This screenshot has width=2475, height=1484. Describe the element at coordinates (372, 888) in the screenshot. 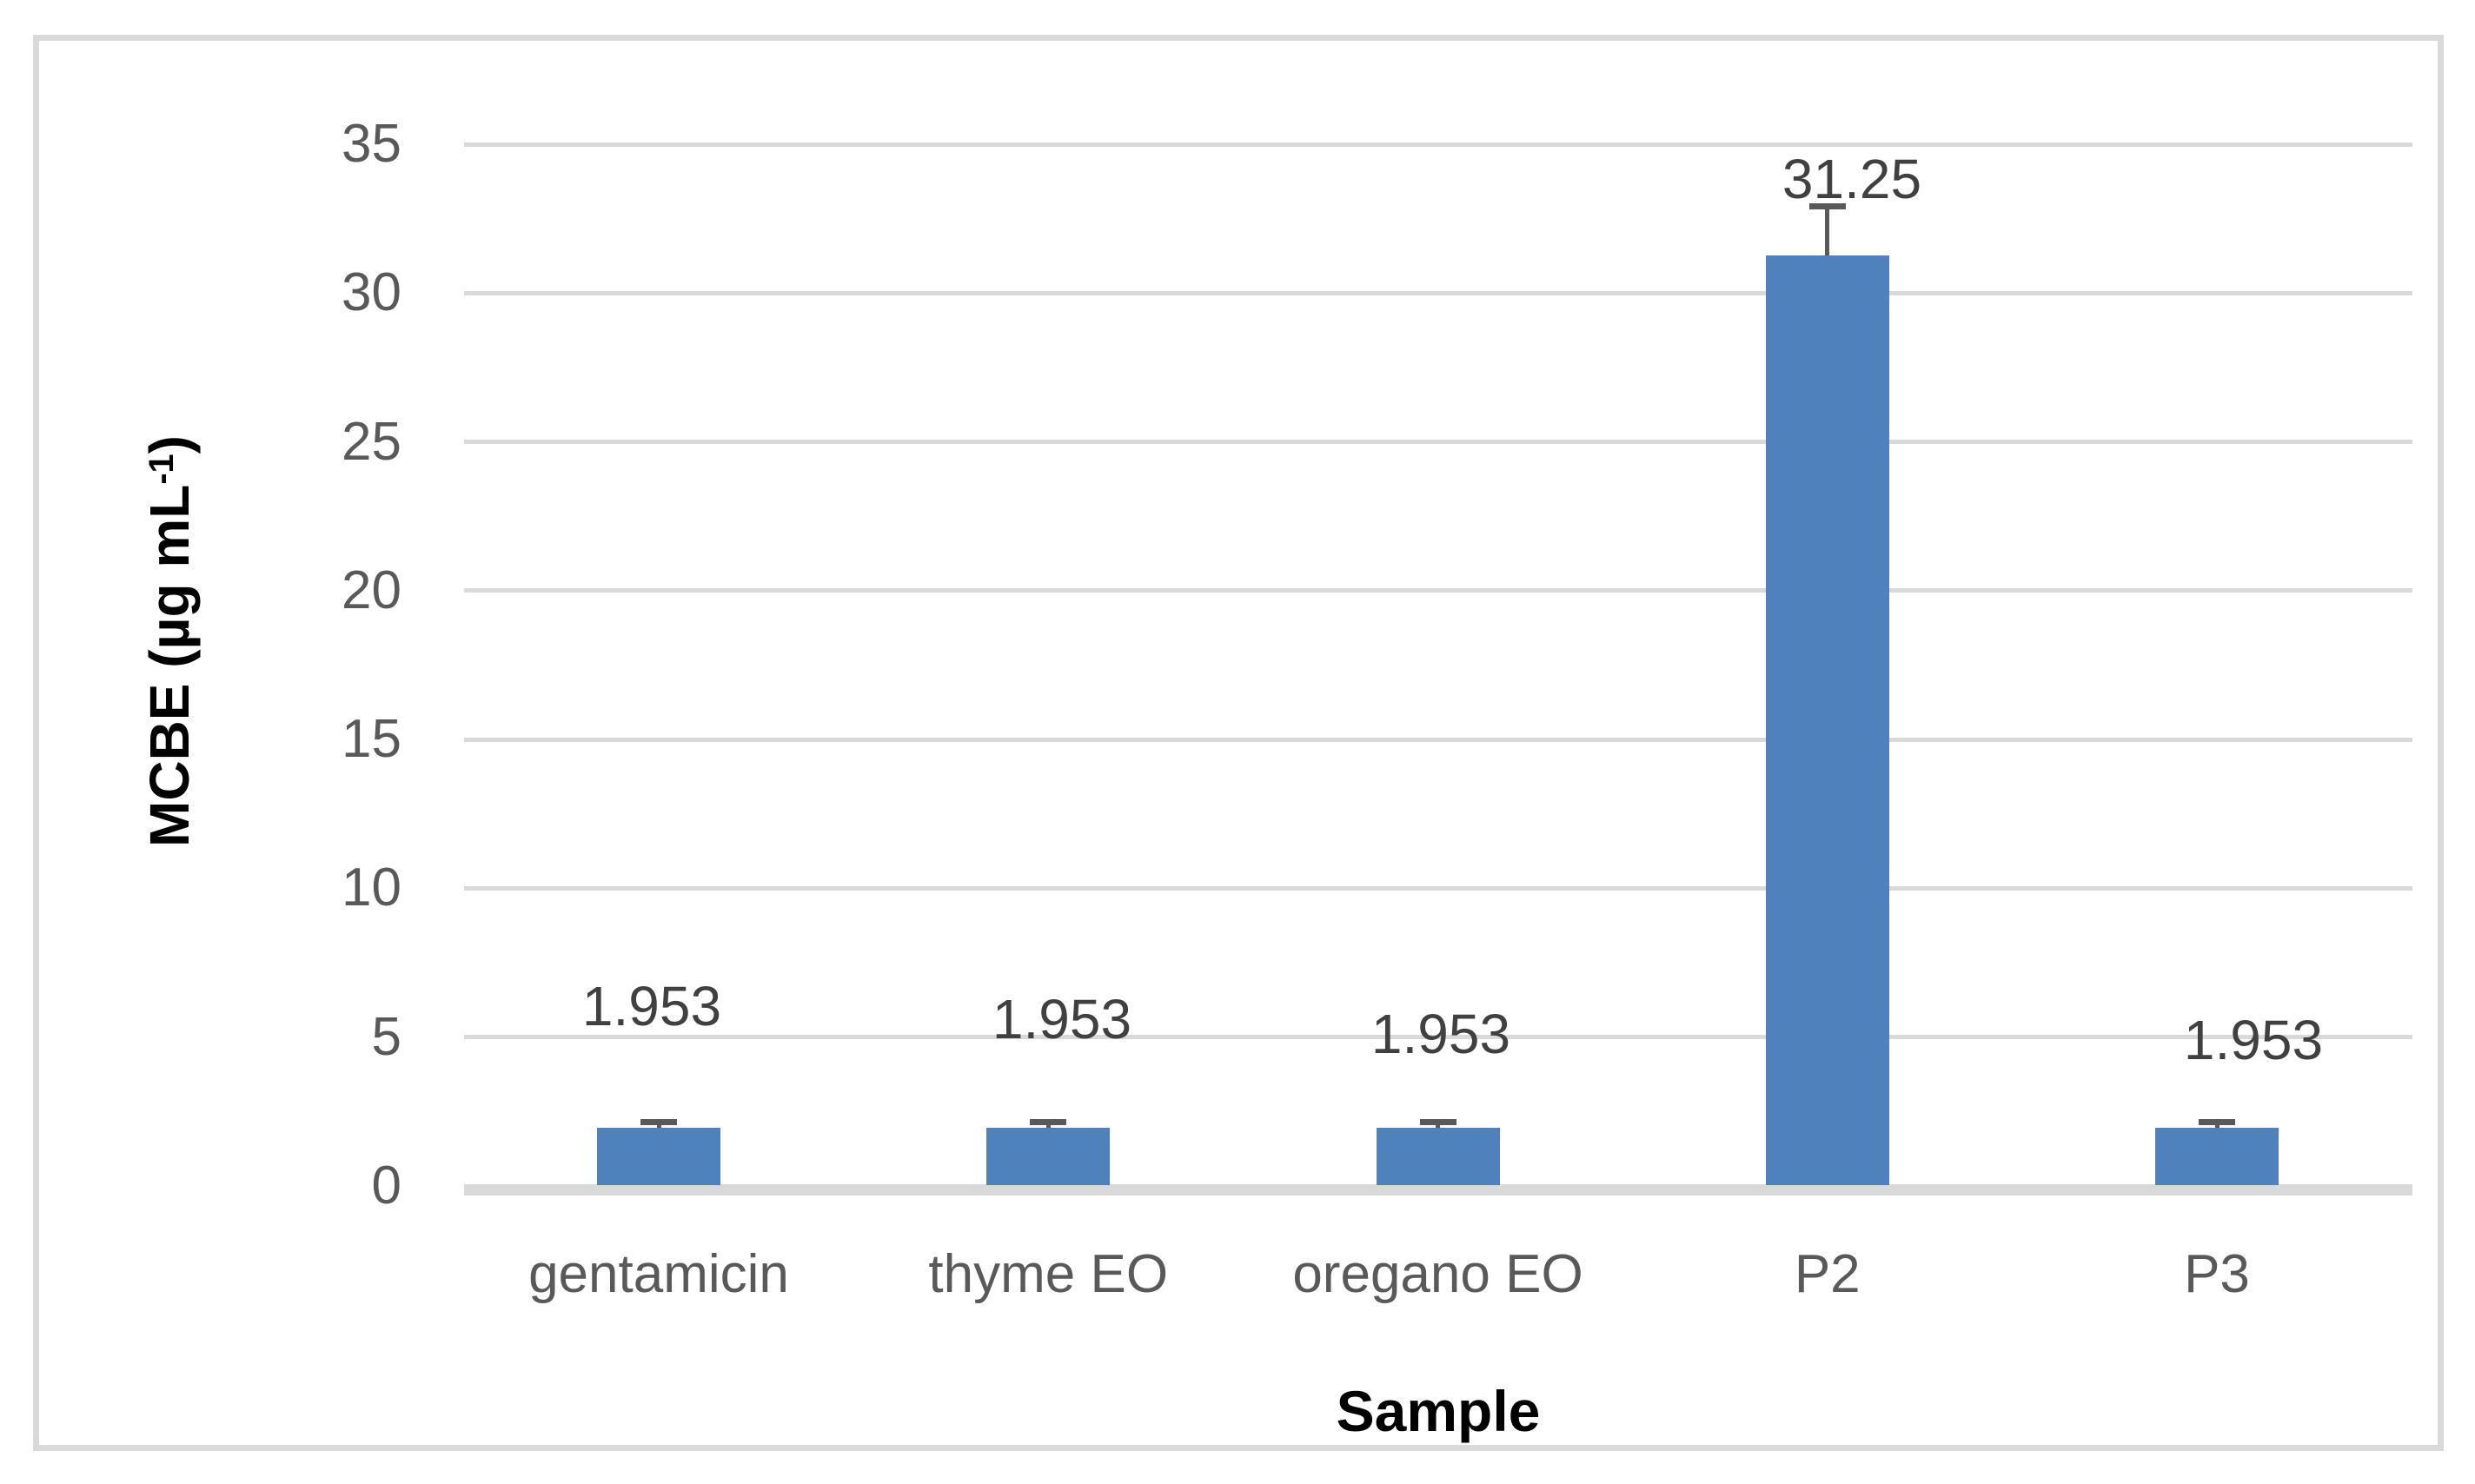

I see `y-tick-label-10: 10` at that location.